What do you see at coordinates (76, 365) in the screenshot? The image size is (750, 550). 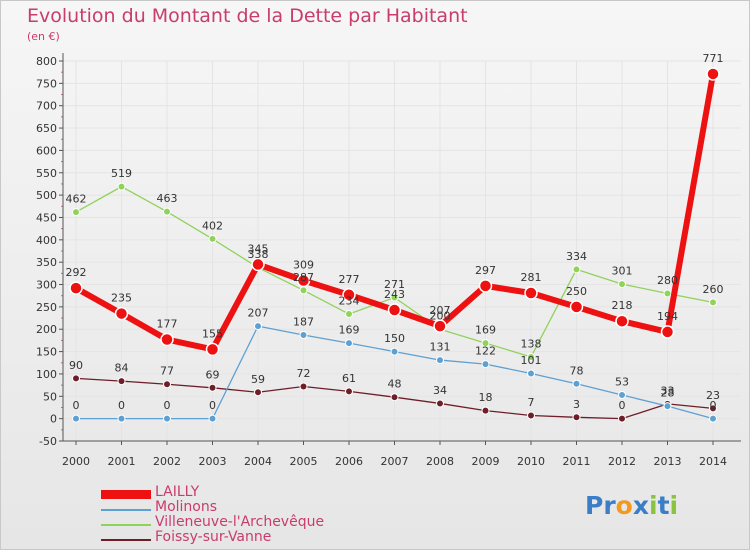 I see `data-label-foissy-sur-vanne: 90` at bounding box center [76, 365].